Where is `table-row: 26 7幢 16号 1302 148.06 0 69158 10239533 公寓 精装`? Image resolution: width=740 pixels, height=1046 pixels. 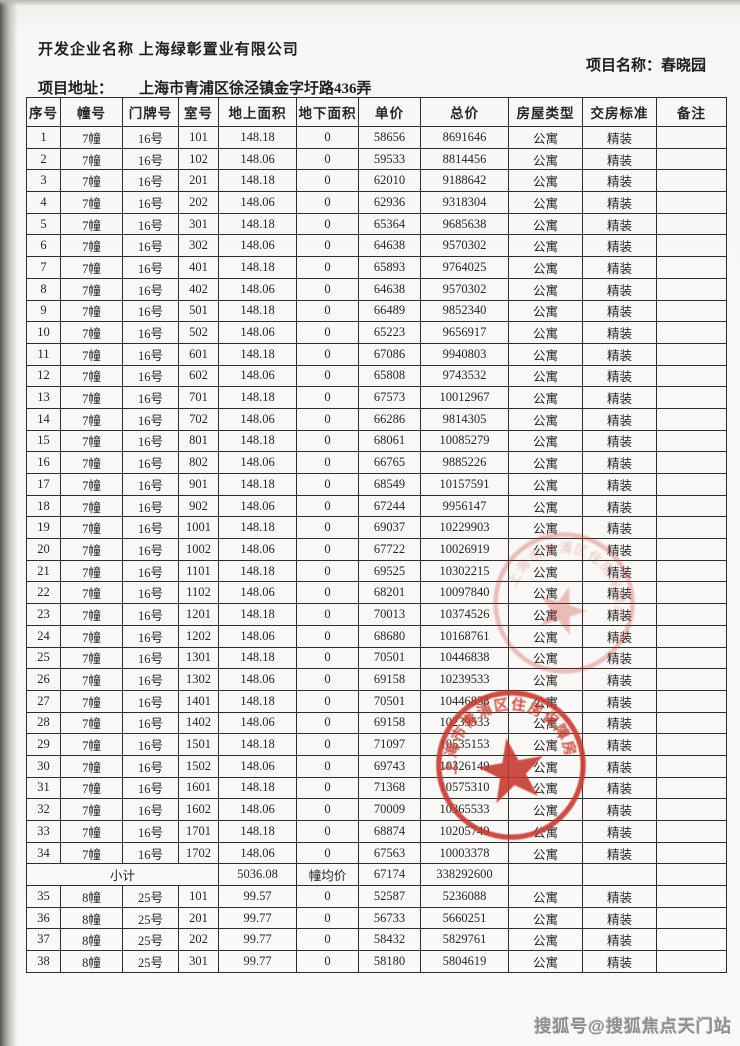 table-row: 26 7幢 16号 1302 148.06 0 69158 10239533 公寓 精装 is located at coordinates (376, 679).